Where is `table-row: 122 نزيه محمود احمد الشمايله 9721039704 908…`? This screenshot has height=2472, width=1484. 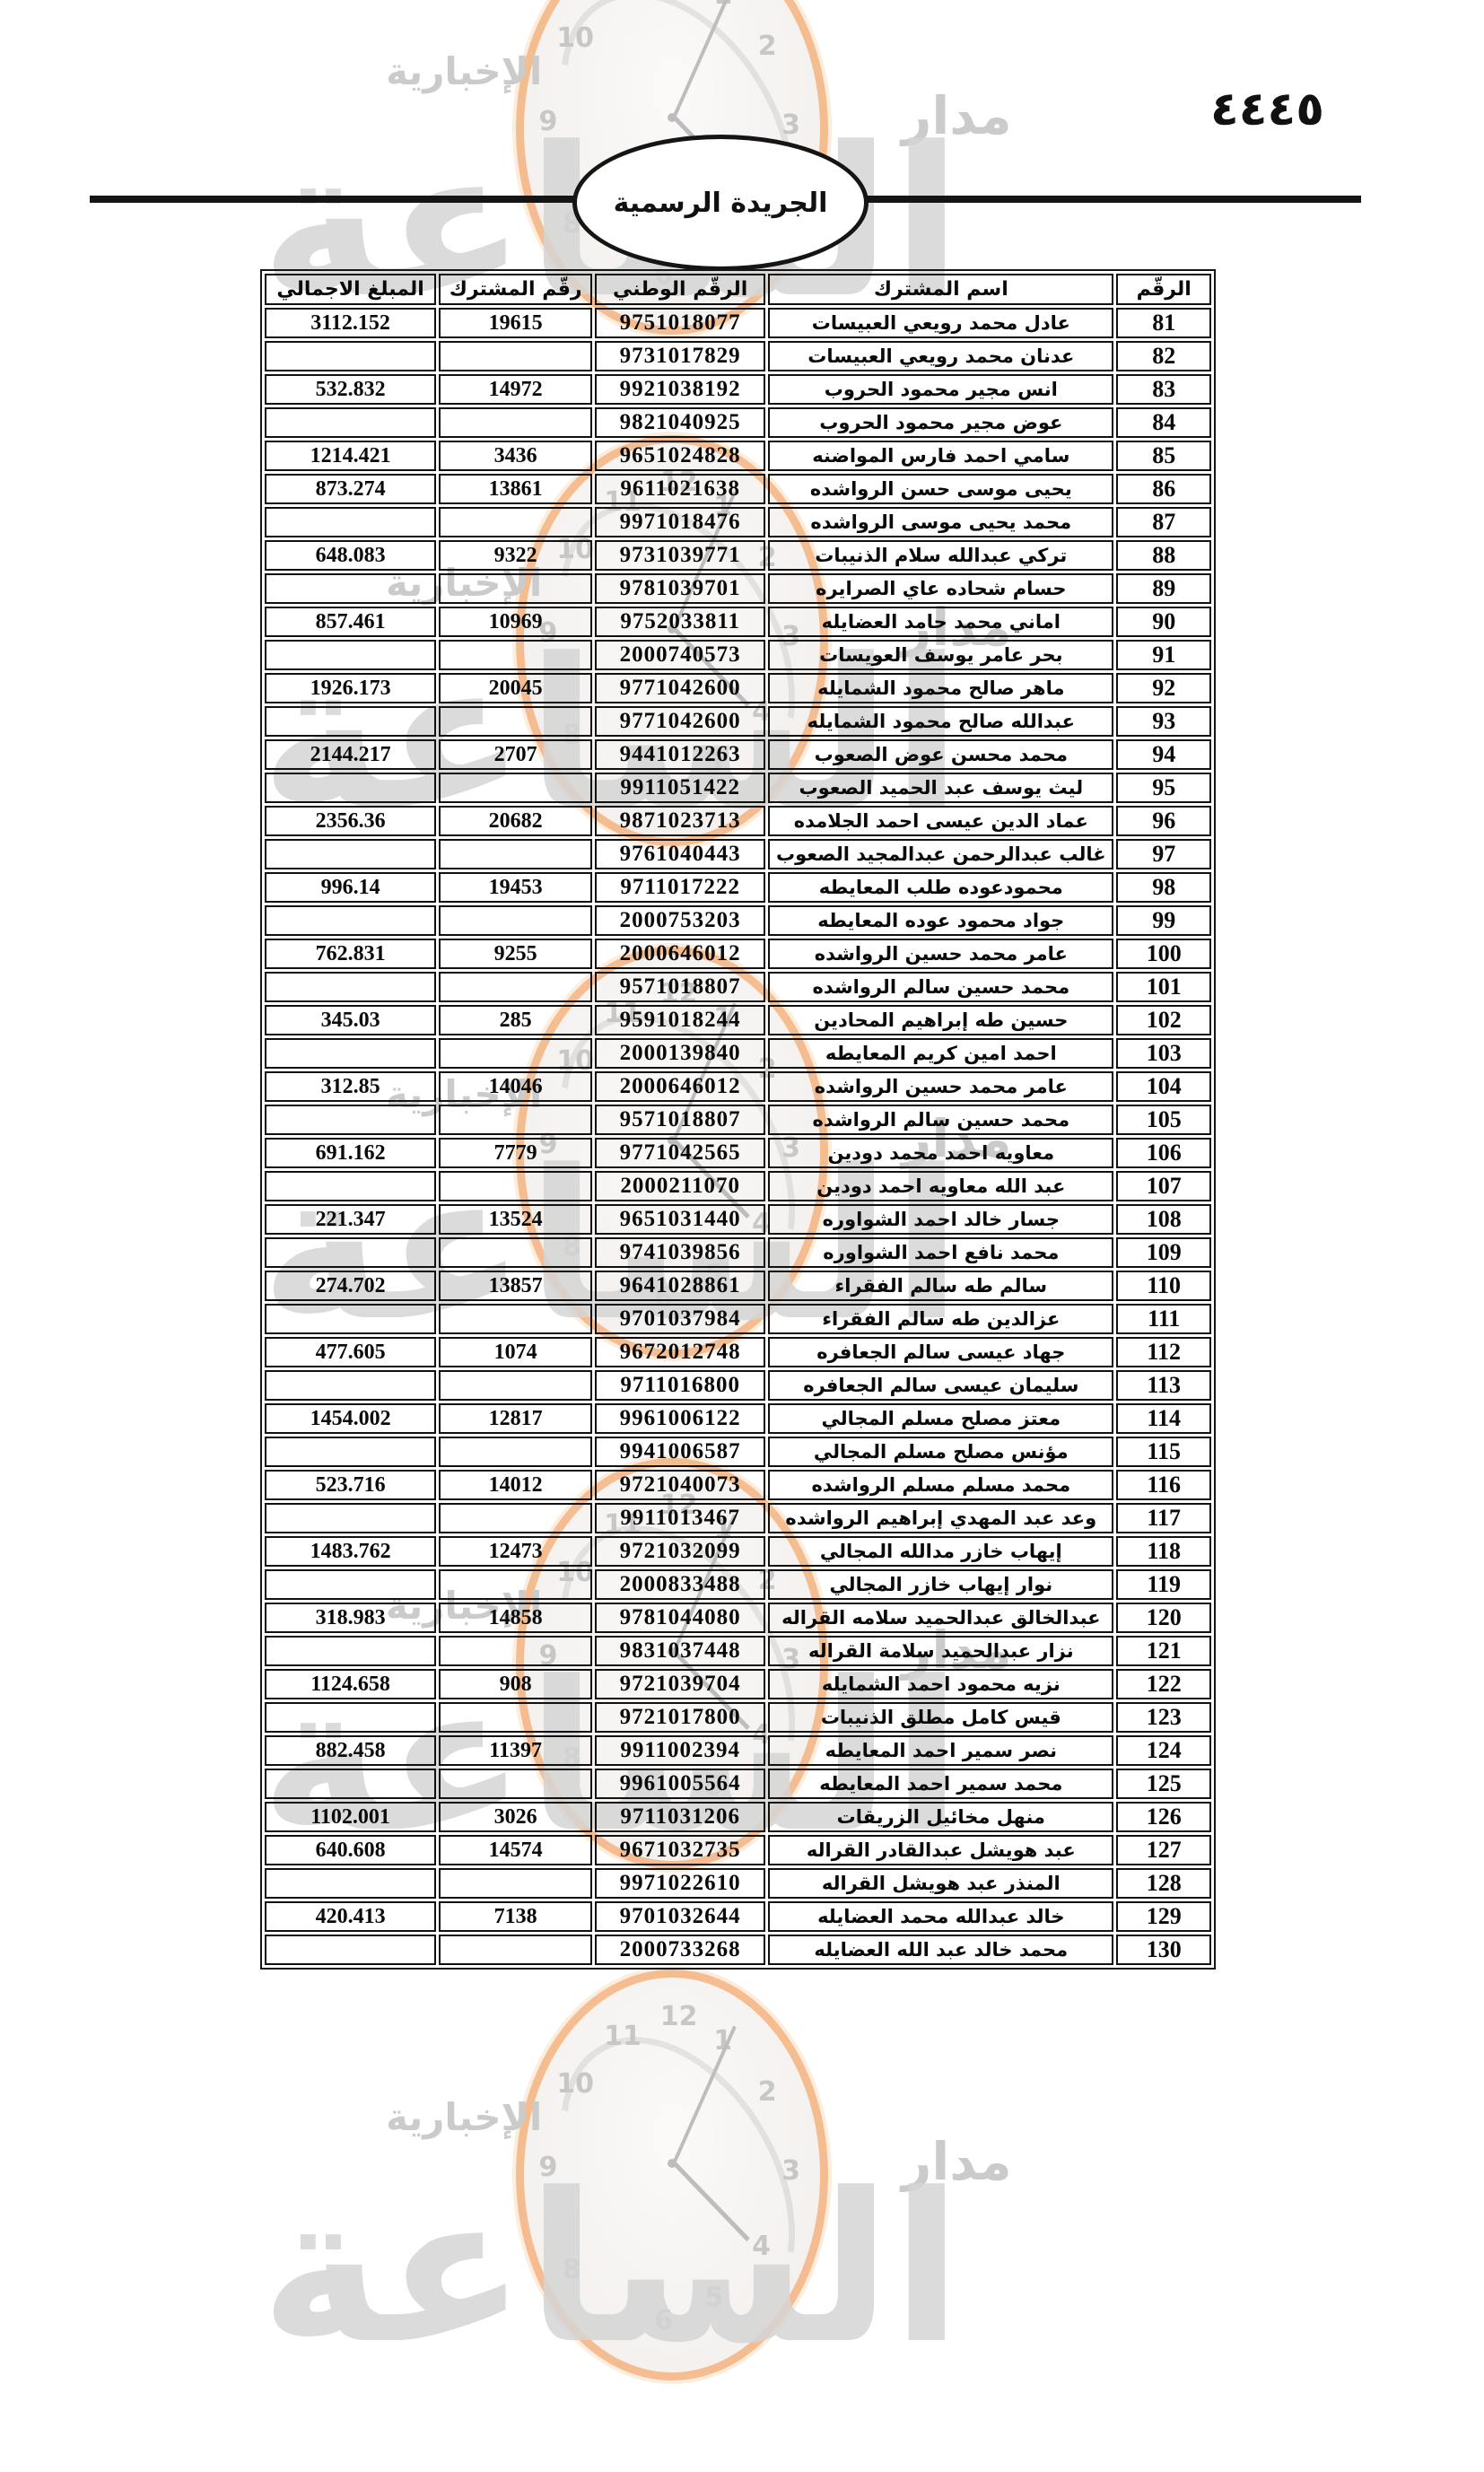 table-row: 122 نزيه محمود احمد الشمايله 9721039704 908… is located at coordinates (738, 1684).